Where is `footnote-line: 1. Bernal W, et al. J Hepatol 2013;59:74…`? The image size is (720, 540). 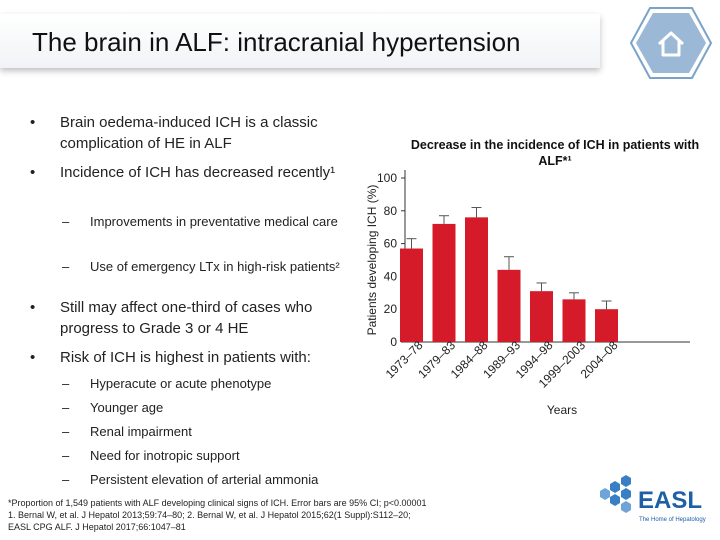
footnote-line: 1. Bernal W, et al. J Hepatol 2013;59:74… is located at coordinates (209, 515).